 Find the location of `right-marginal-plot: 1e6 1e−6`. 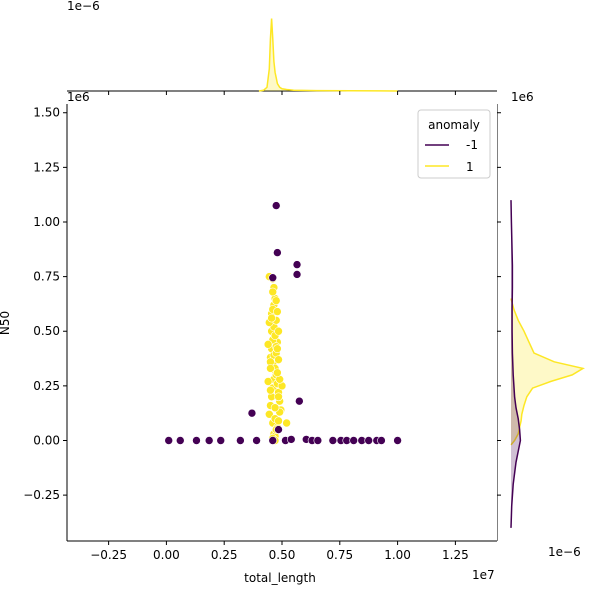

right-marginal-plot: 1e6 1e−6 is located at coordinates (540, 324).